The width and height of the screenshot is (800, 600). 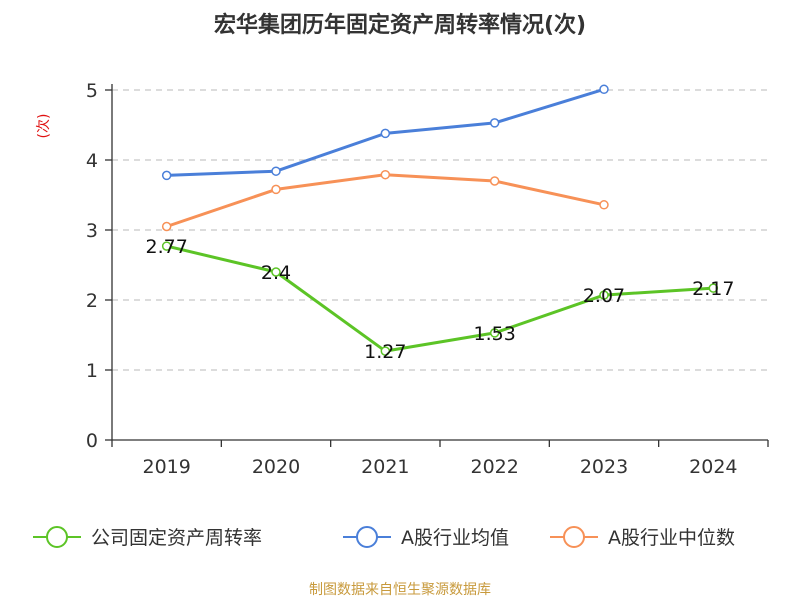 I want to click on y-tick-label: 3, so click(x=92, y=231).